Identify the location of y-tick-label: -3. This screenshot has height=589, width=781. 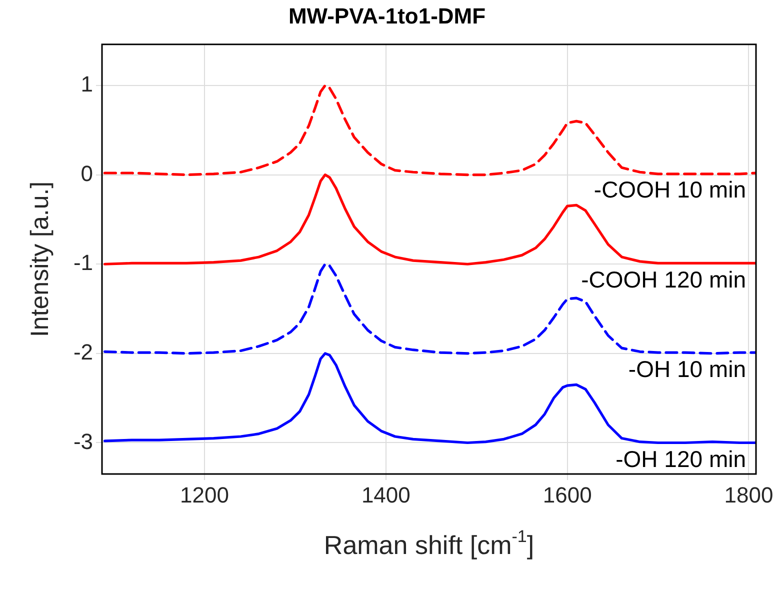
(83, 441).